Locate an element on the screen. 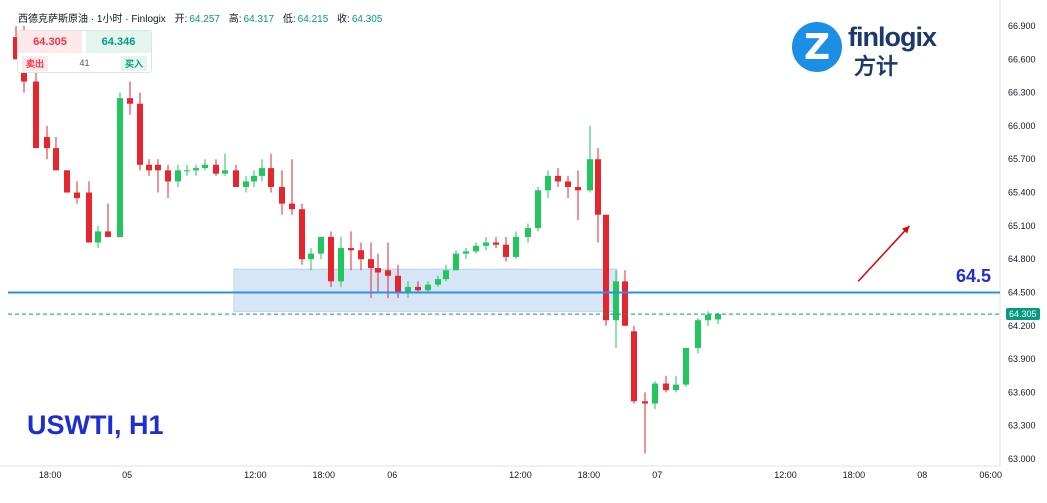 Image resolution: width=1047 pixels, height=503 pixels. y-tick-label: 65.400 is located at coordinates (1022, 193).